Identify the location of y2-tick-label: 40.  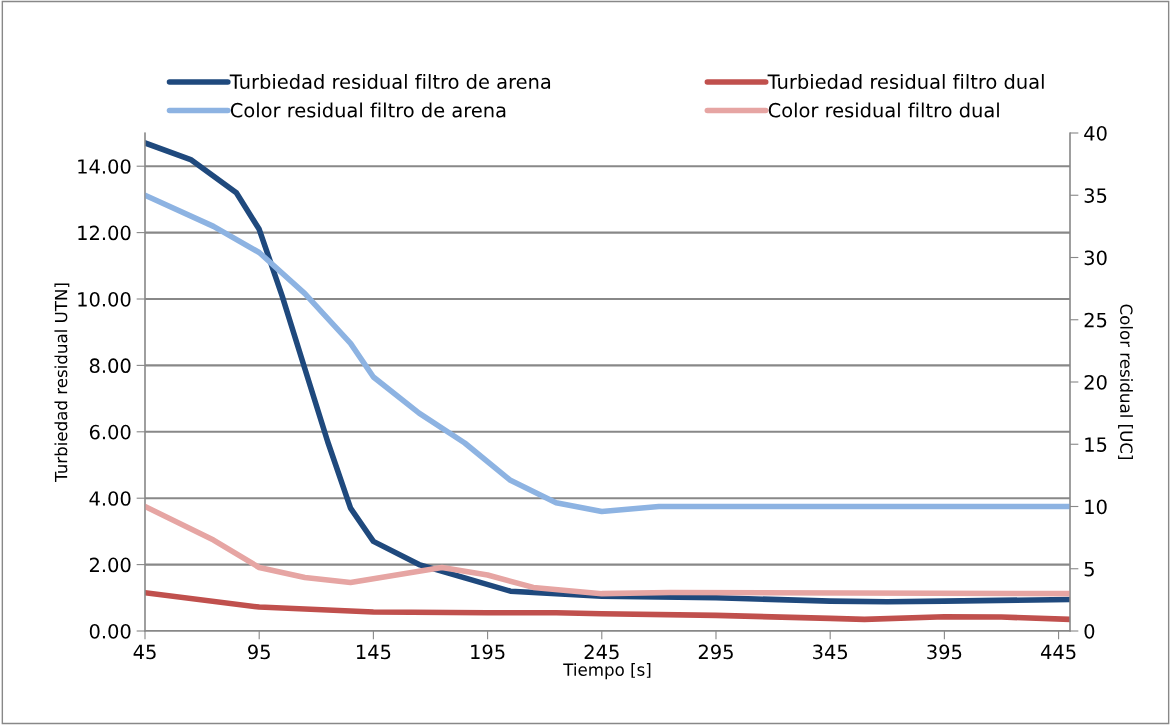
(1095, 133).